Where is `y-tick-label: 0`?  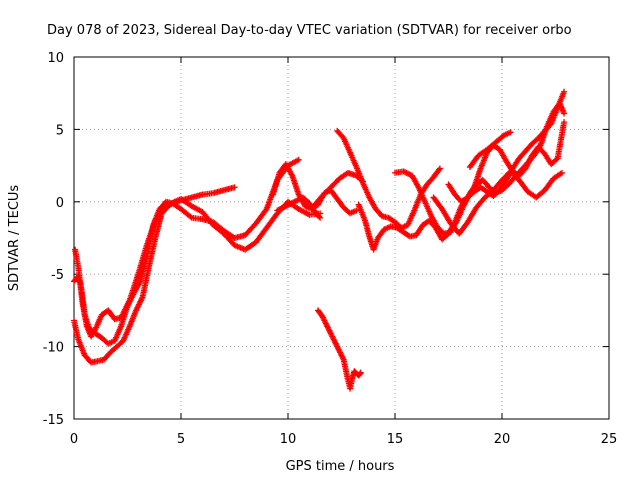
y-tick-label: 0 is located at coordinates (60, 203).